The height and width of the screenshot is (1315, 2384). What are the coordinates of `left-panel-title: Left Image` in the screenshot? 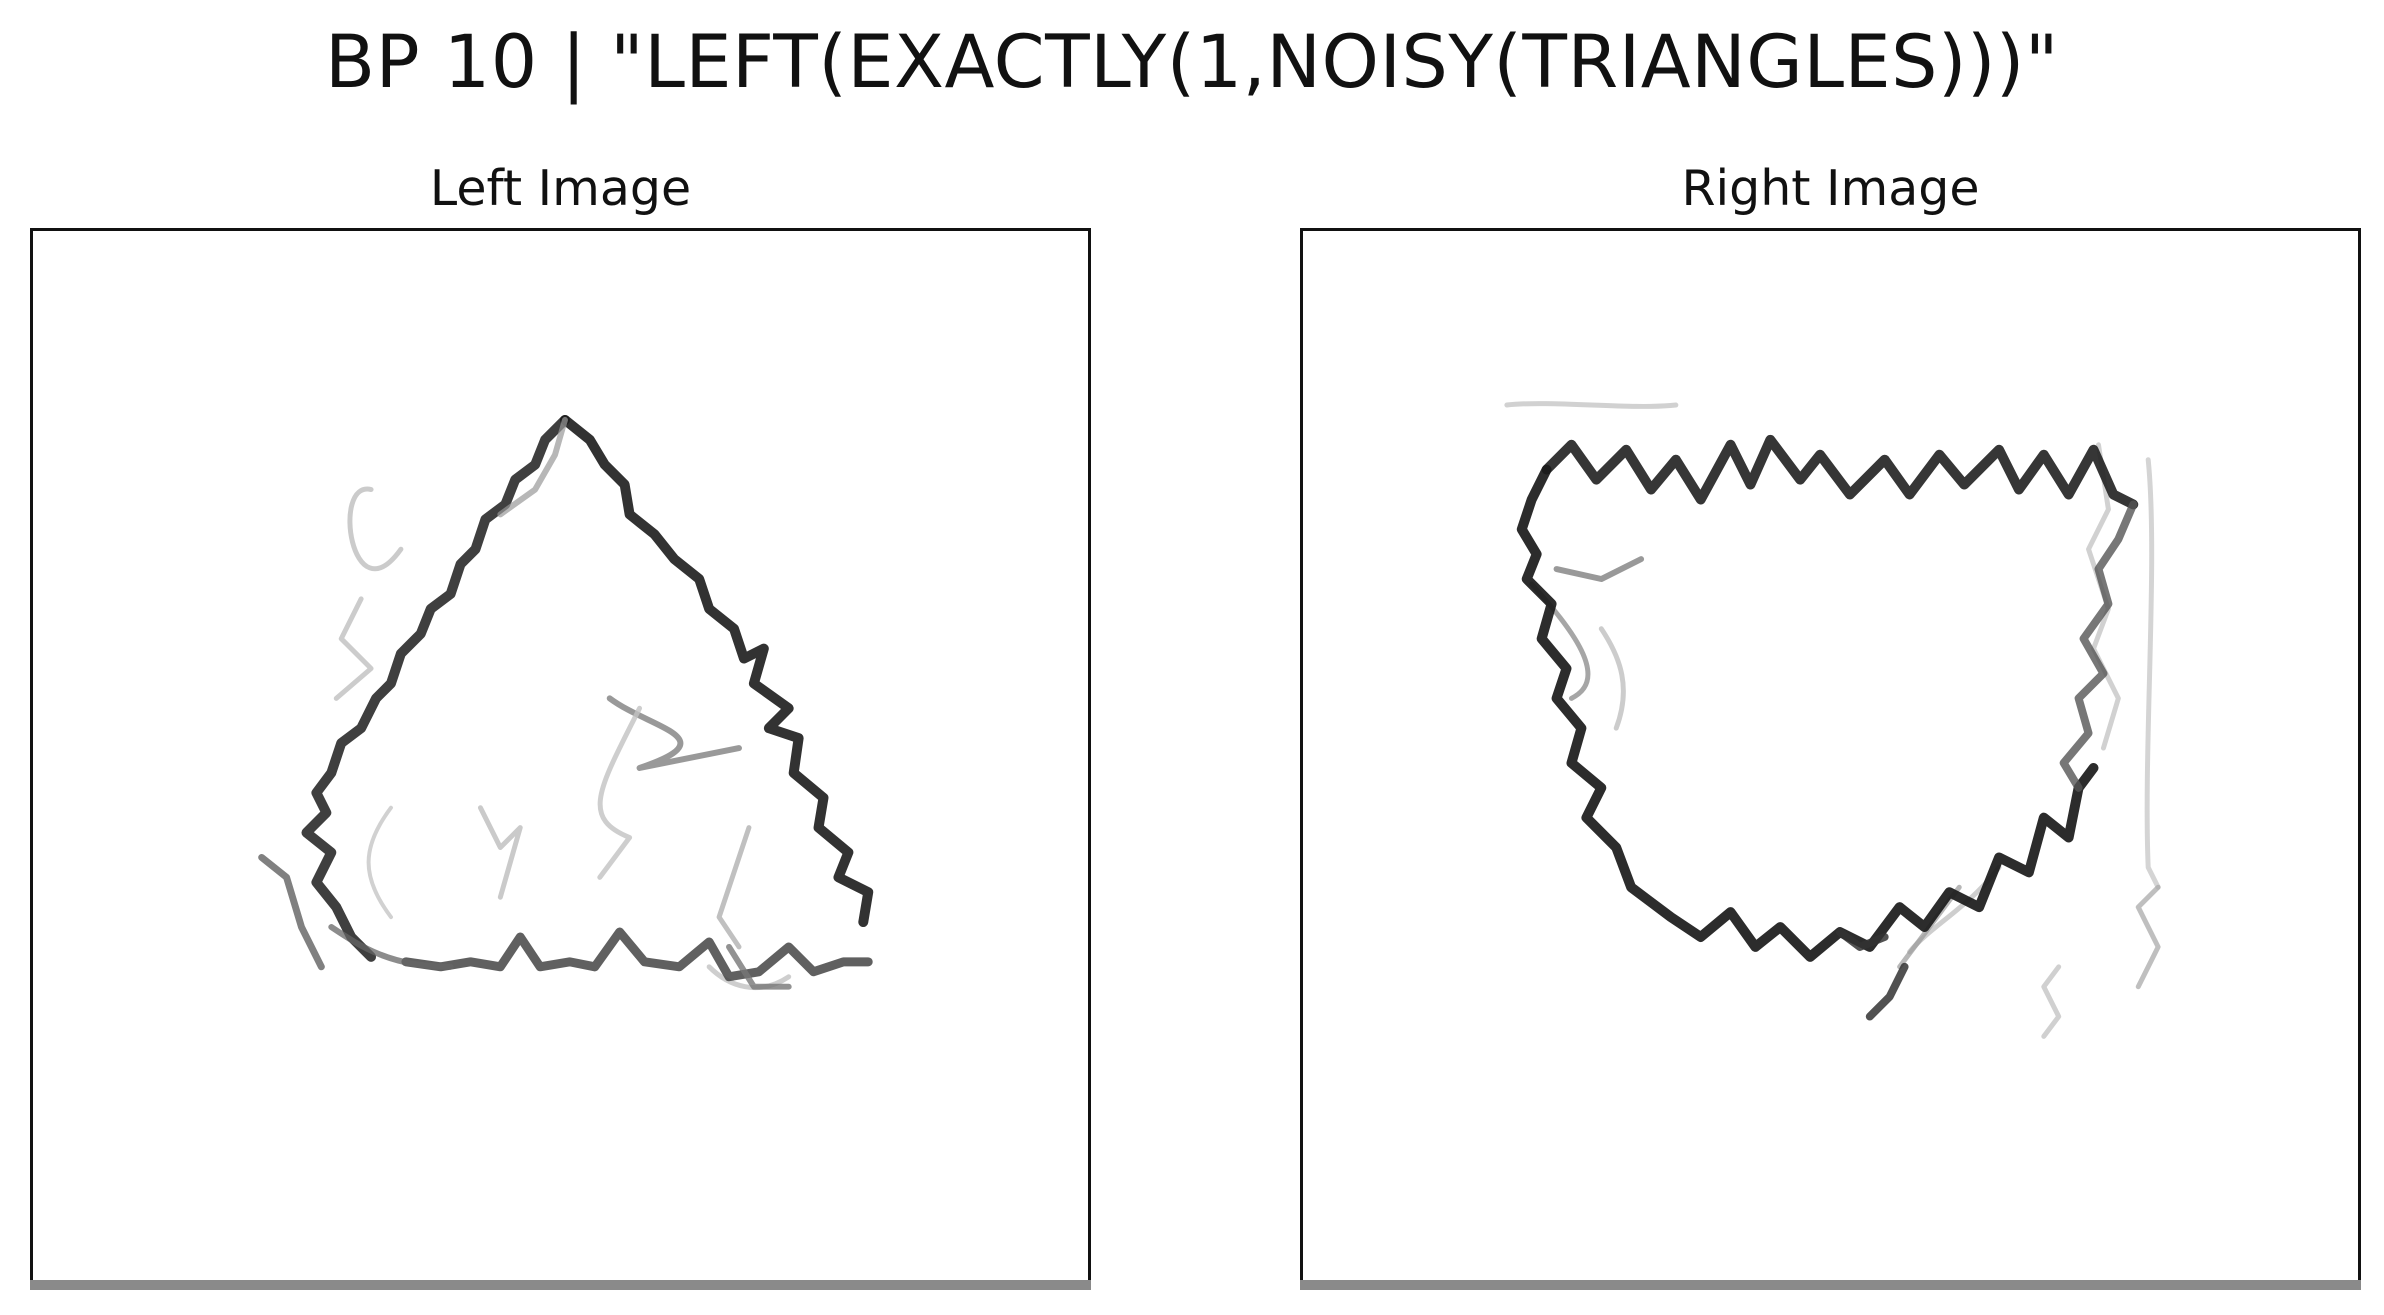 It's located at (560, 188).